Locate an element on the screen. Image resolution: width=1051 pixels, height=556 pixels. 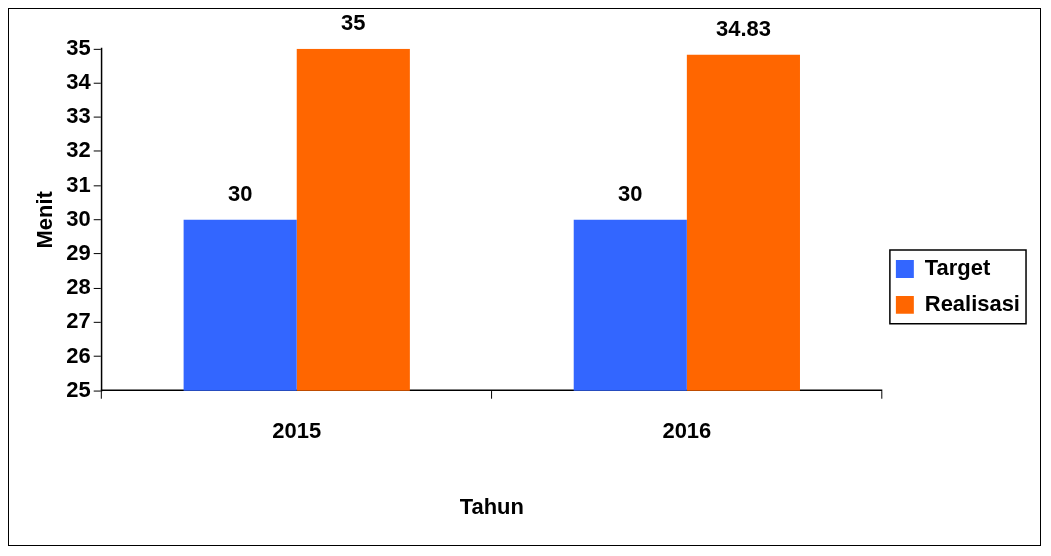
legend-label: Realisasi is located at coordinates (972, 303).